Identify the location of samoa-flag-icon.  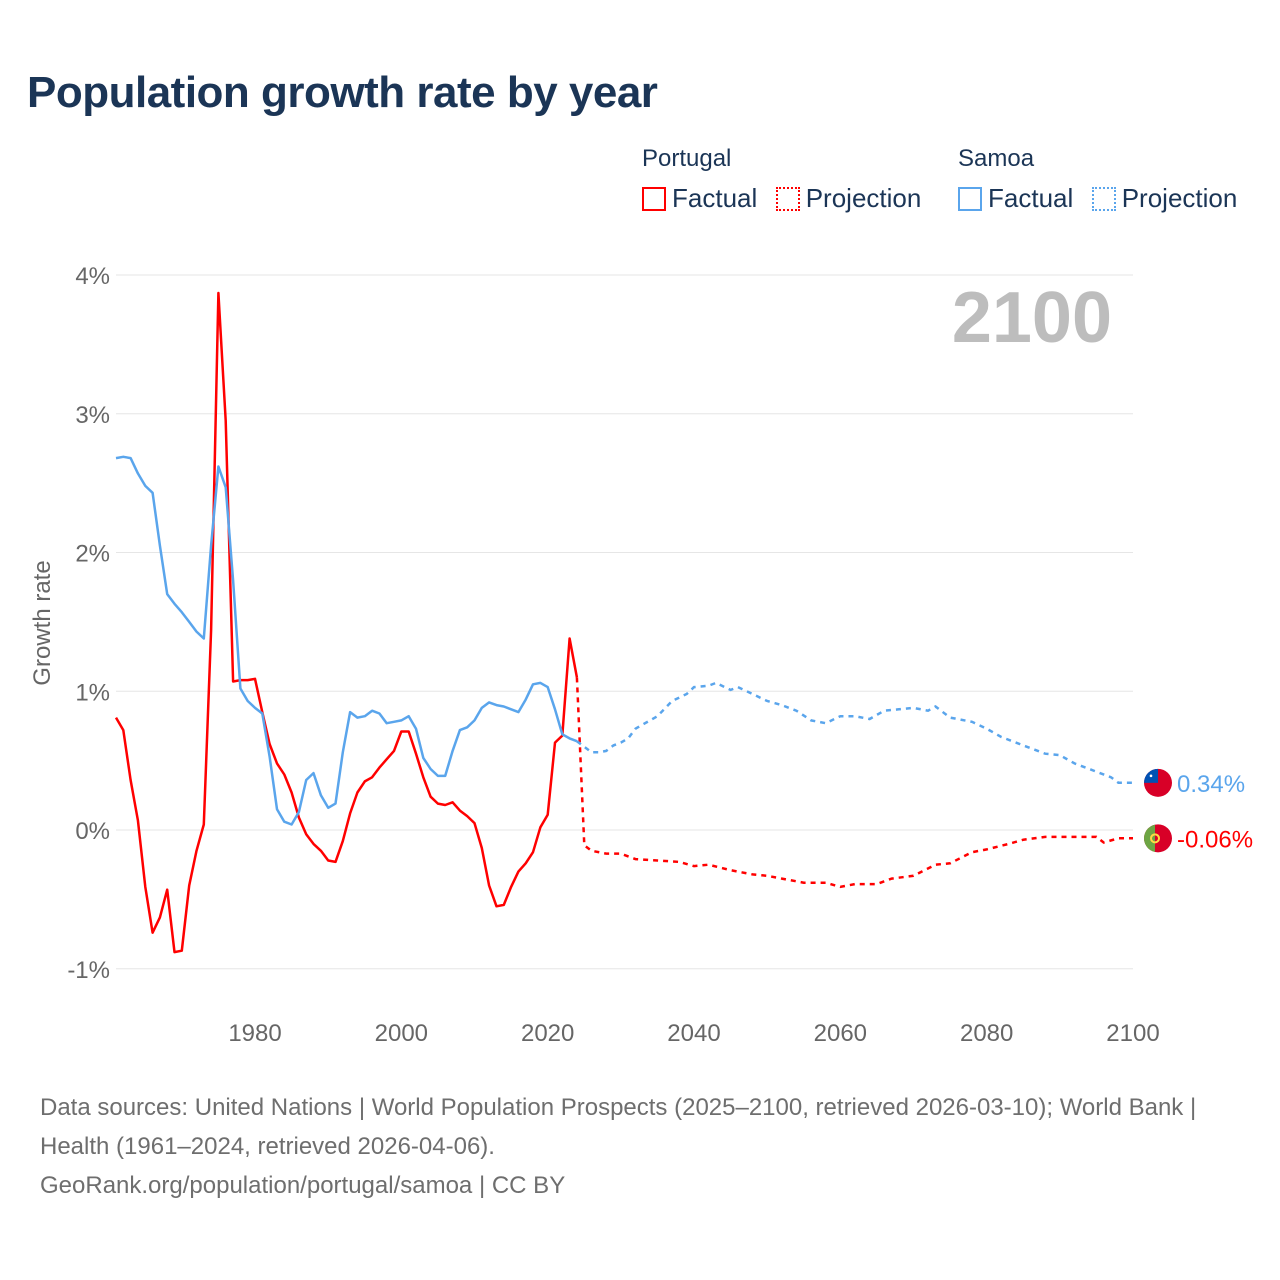
(1158, 782).